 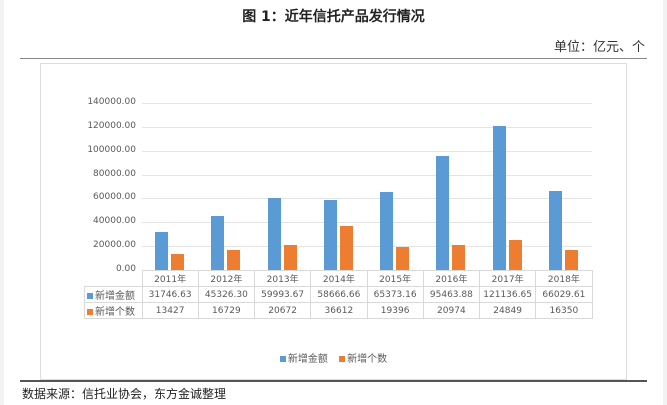 What do you see at coordinates (333, 58) in the screenshot?
I see `top-divider` at bounding box center [333, 58].